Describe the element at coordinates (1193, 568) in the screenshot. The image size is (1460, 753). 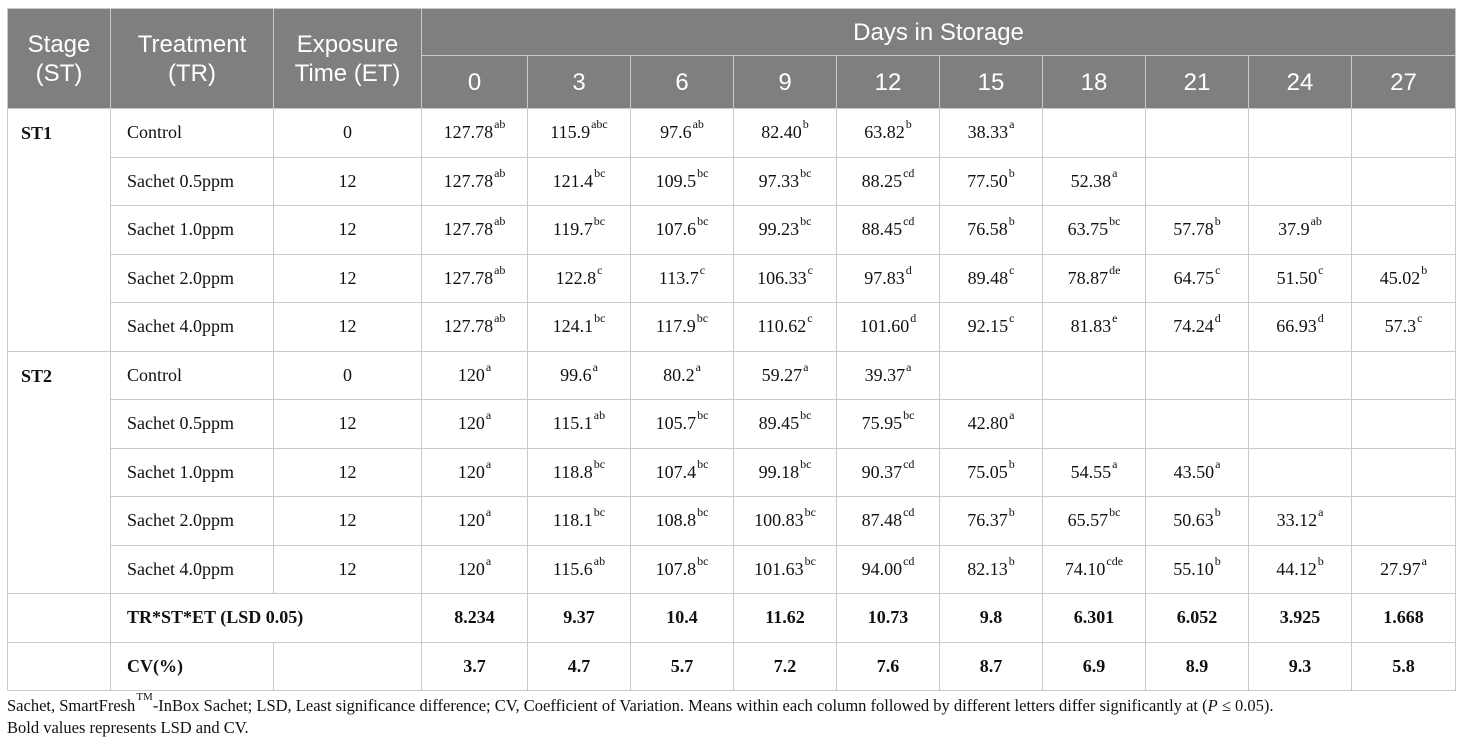
I see `mean-value: 55.10` at that location.